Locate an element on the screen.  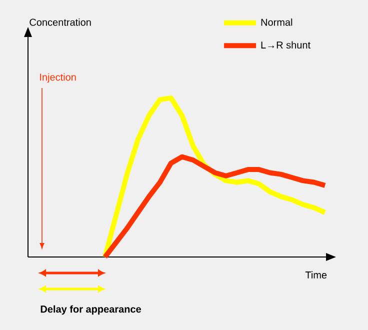
text: Concentration is located at coordinates (60, 22).